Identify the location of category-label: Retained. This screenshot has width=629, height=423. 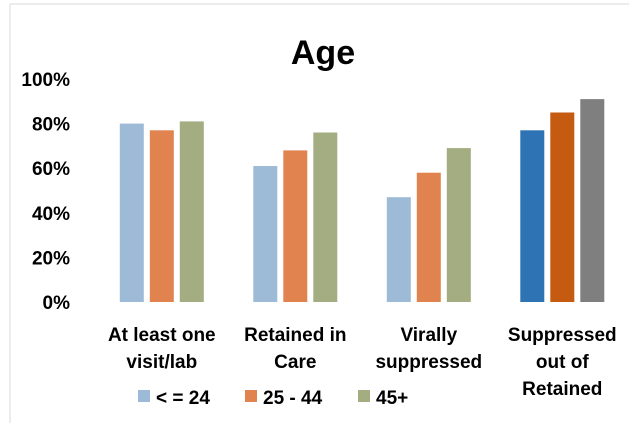
(562, 389).